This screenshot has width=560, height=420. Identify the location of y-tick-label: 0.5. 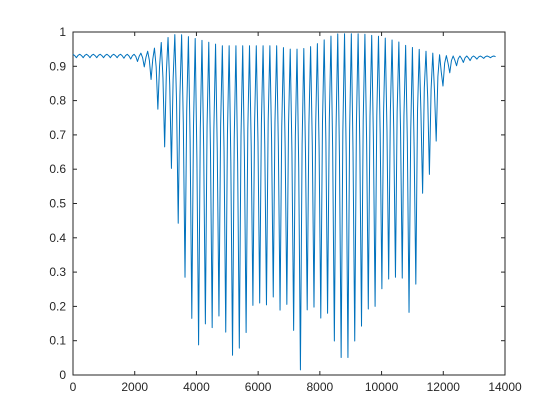
(57, 204).